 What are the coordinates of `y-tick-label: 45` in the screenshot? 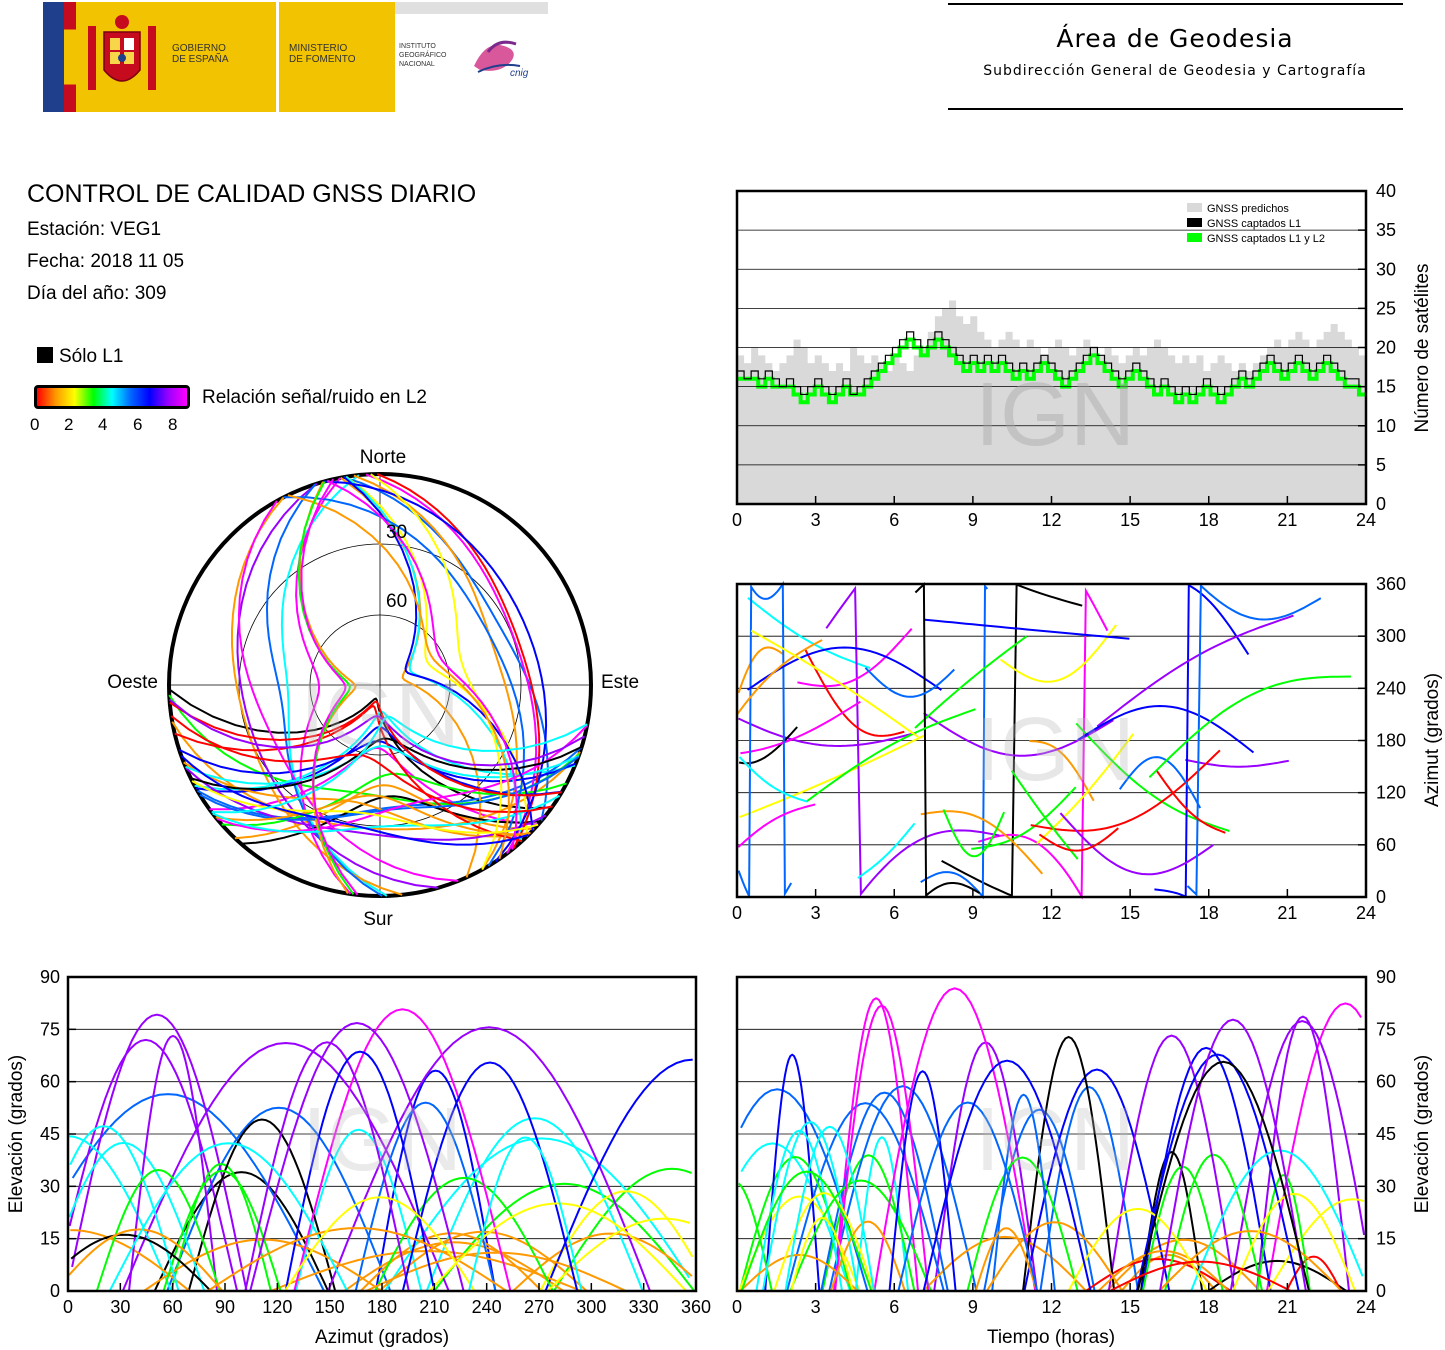 It's located at (1386, 1134).